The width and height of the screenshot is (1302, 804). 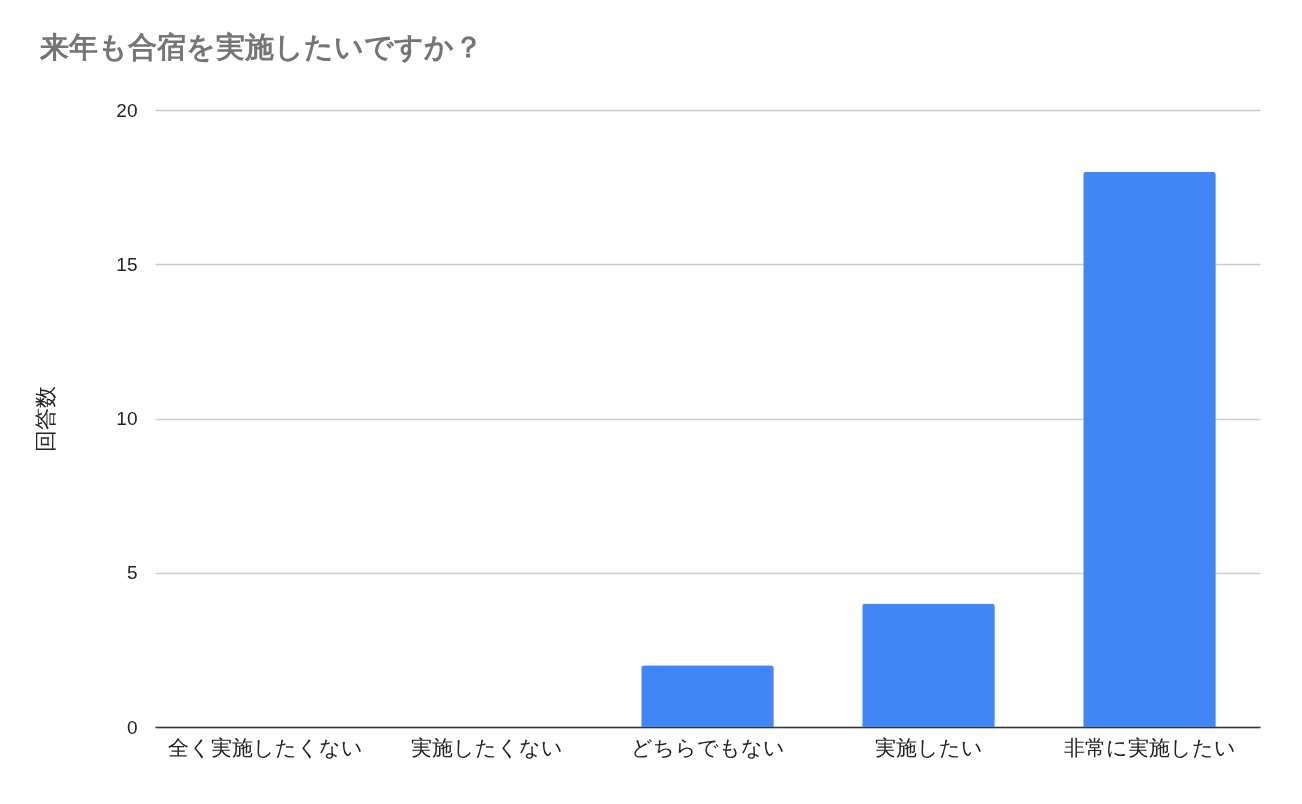 I want to click on y-axis-title: 回答数, so click(x=46, y=419).